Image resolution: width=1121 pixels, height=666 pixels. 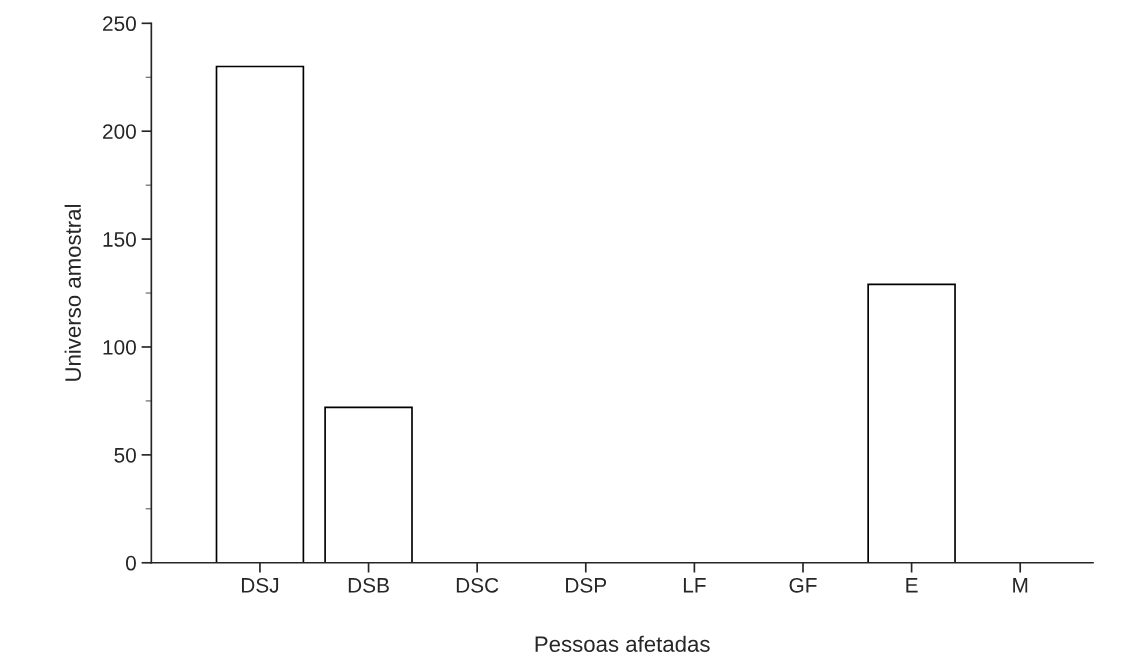 What do you see at coordinates (912, 585) in the screenshot?
I see `x-tick-label: E` at bounding box center [912, 585].